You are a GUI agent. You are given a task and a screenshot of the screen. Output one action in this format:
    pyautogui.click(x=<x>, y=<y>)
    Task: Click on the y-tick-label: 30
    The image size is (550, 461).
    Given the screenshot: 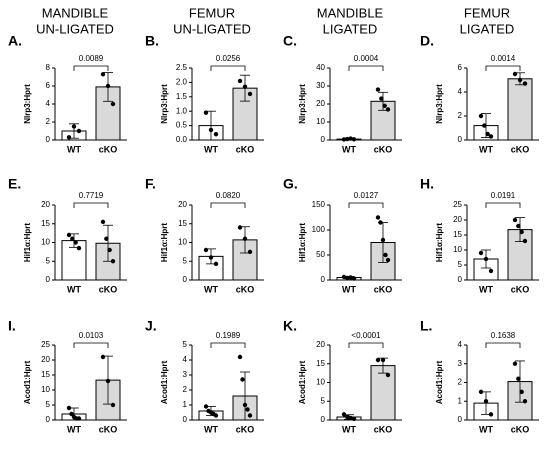 What is the action you would take?
    pyautogui.click(x=320, y=85)
    